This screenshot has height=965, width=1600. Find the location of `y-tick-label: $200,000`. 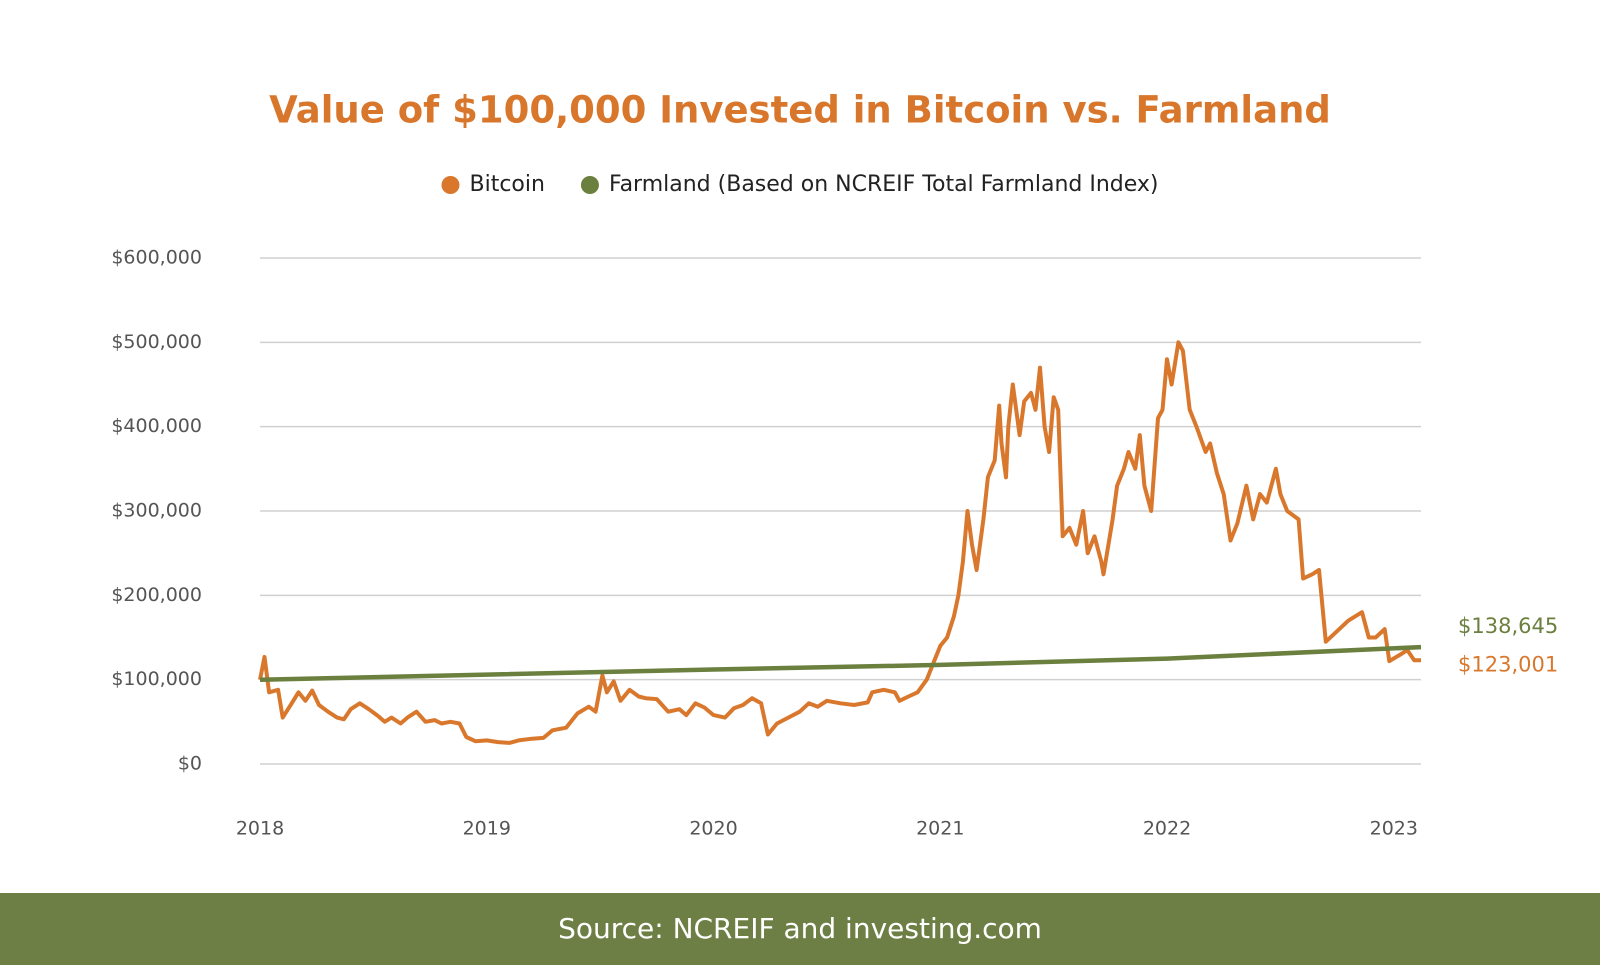

y-tick-label: $200,000 is located at coordinates (156, 595).